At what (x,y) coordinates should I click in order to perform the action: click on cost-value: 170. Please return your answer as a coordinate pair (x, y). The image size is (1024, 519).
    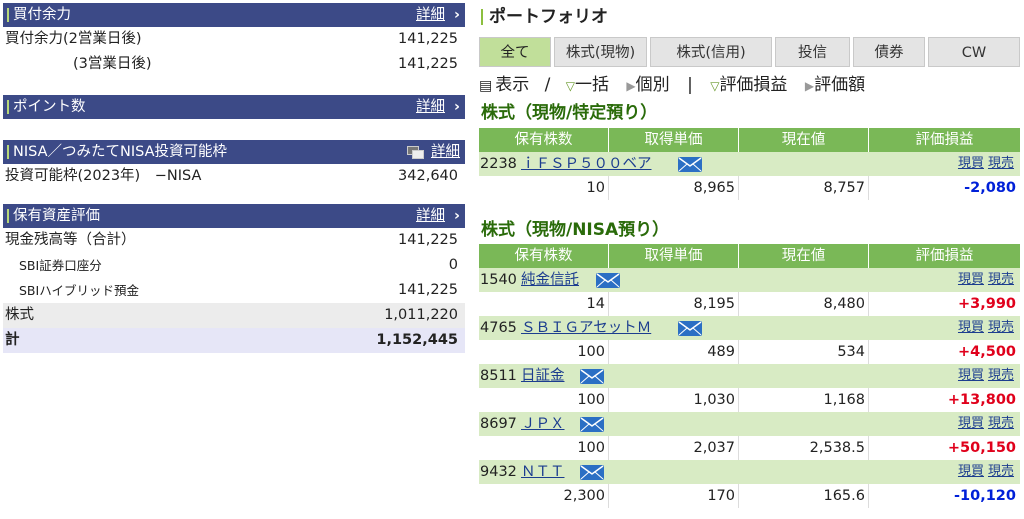
    Looking at the image, I should click on (674, 496).